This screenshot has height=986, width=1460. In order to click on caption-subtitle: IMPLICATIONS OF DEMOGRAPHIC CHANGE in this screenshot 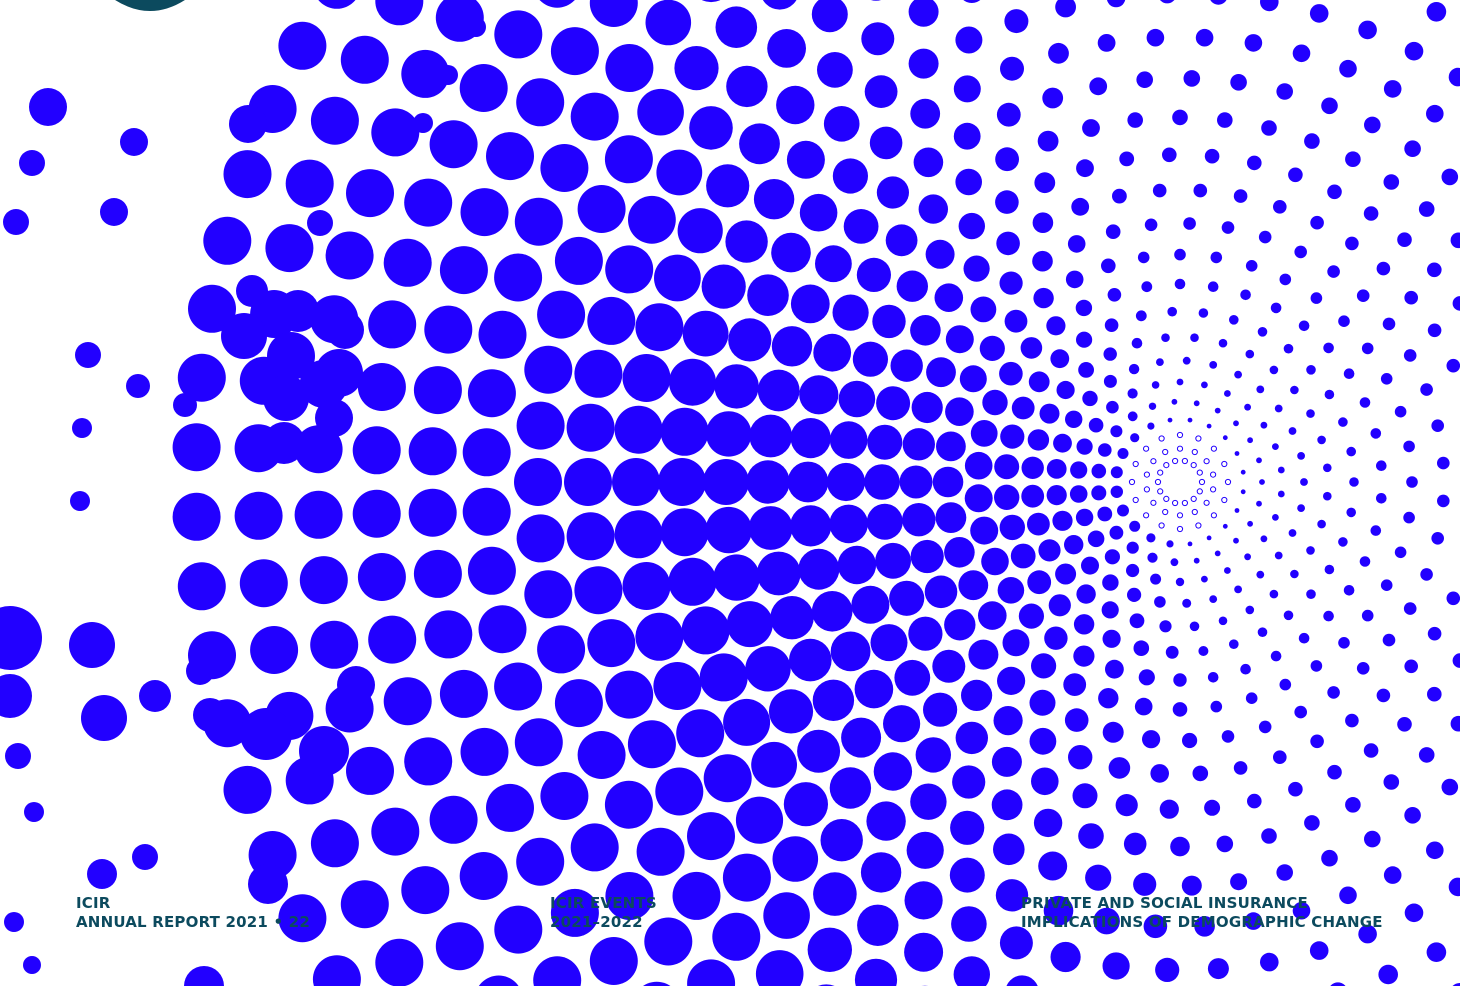, I will do `click(1202, 922)`.